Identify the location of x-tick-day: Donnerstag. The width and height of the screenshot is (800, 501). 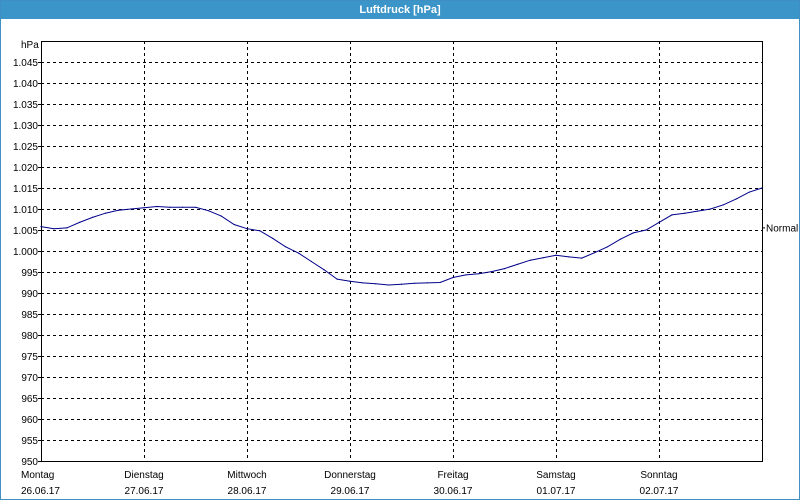
(350, 475).